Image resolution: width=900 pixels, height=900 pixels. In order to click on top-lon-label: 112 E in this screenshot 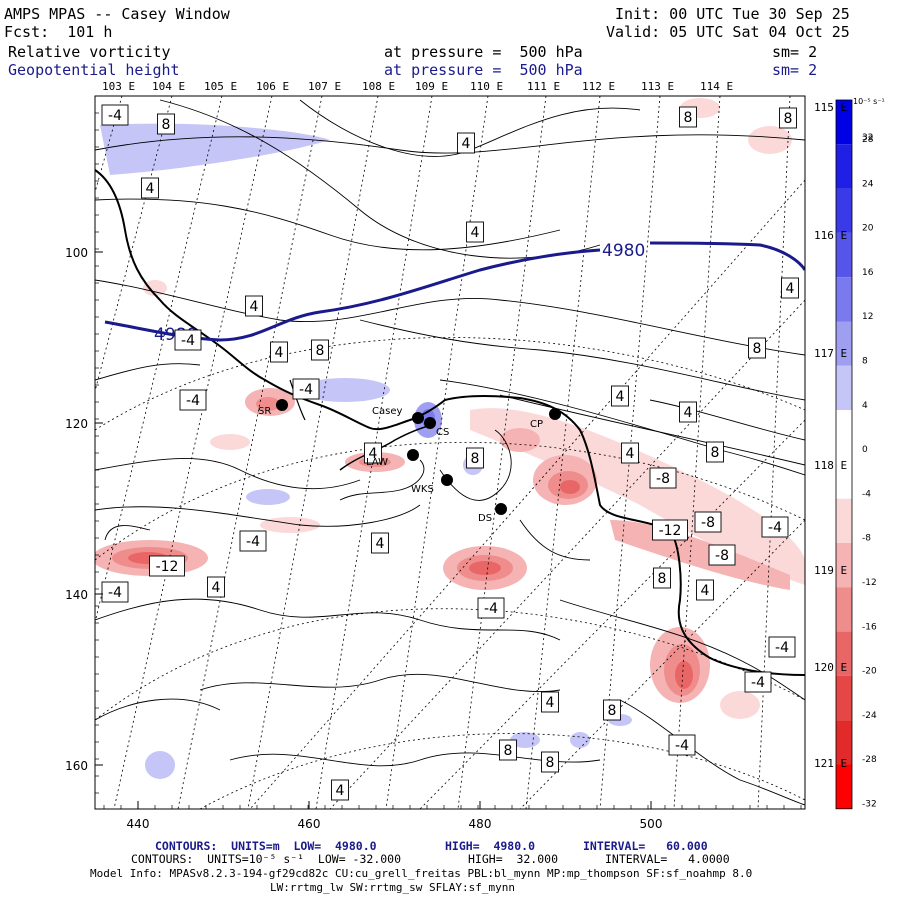, I will do `click(599, 86)`.